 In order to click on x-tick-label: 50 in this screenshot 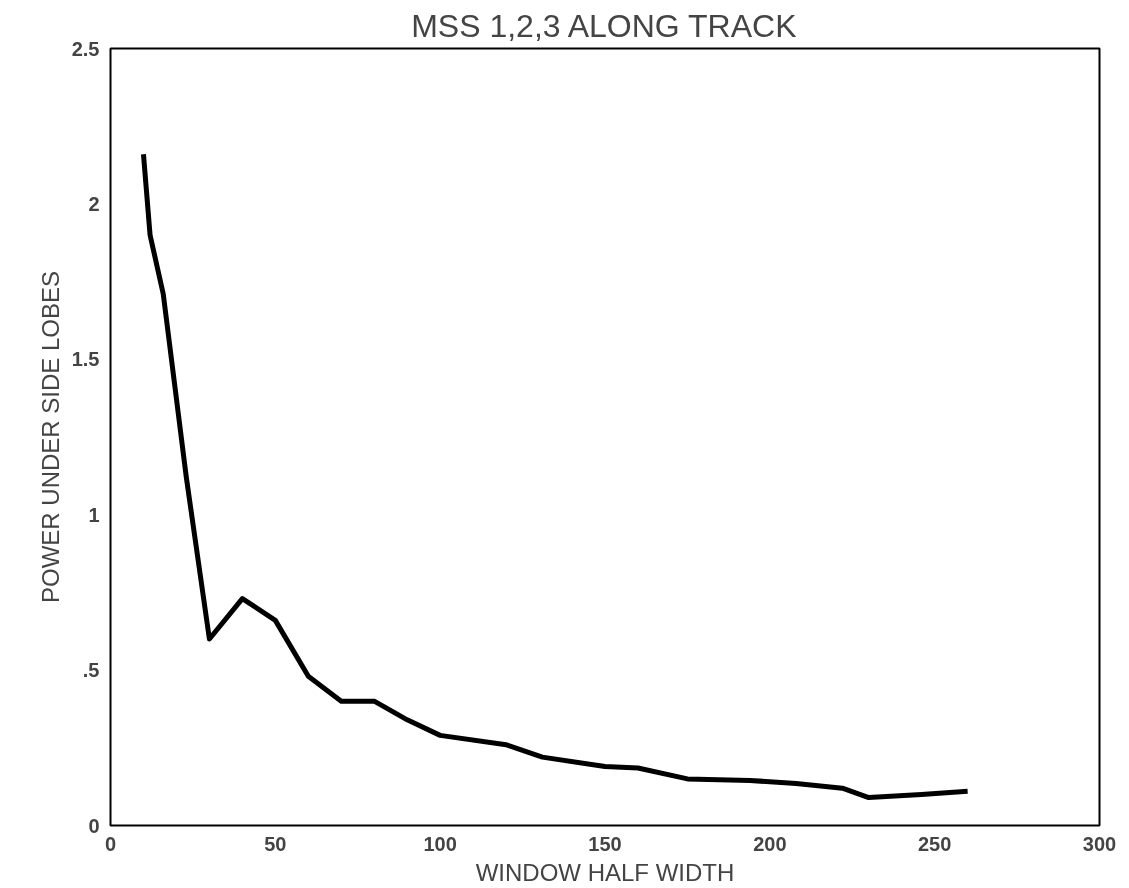, I will do `click(275, 843)`.